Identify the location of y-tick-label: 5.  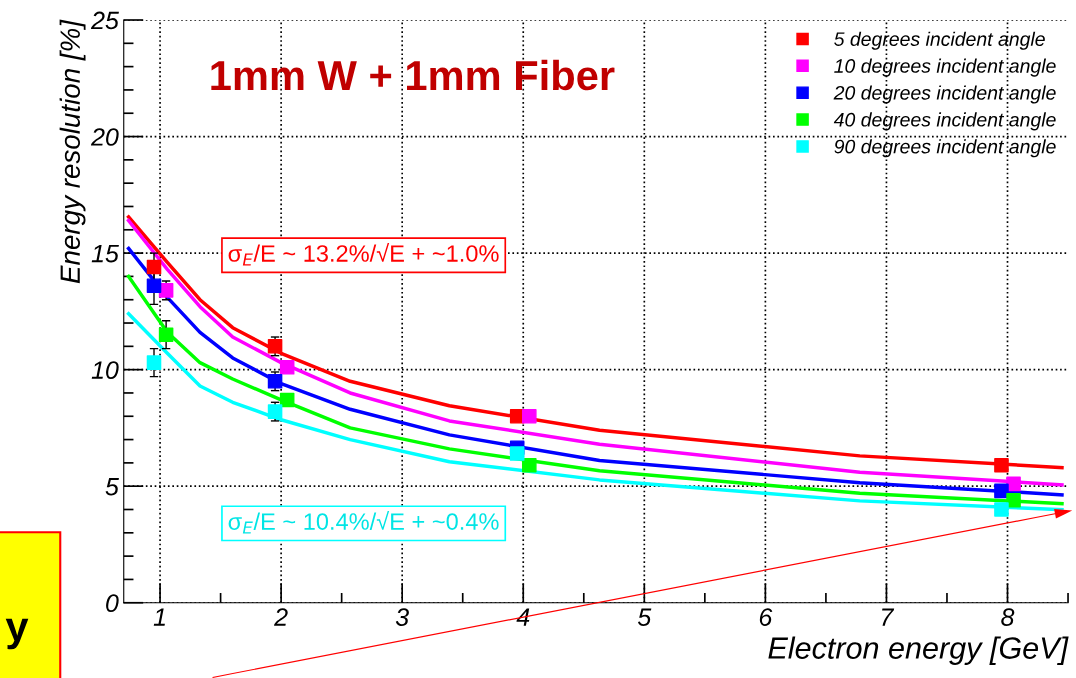
(112, 487).